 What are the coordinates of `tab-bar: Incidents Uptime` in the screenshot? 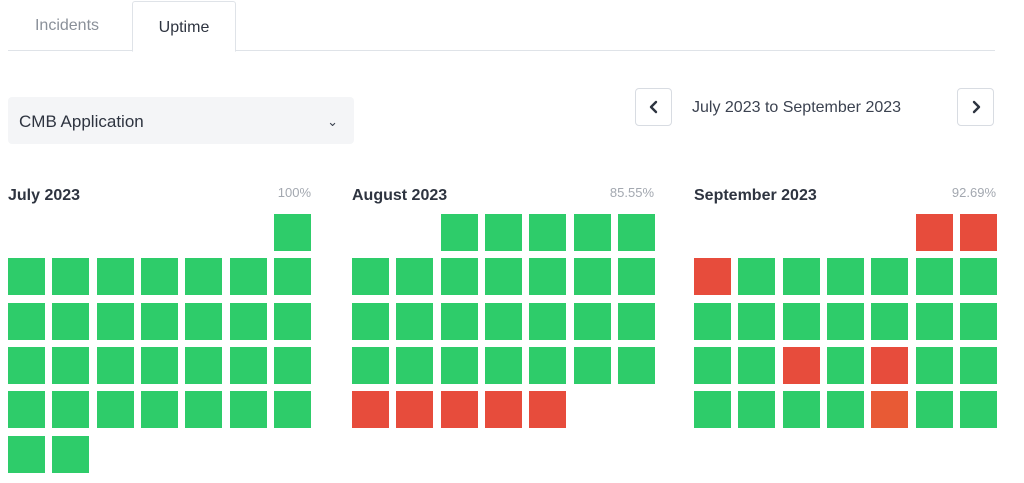 It's located at (501, 26).